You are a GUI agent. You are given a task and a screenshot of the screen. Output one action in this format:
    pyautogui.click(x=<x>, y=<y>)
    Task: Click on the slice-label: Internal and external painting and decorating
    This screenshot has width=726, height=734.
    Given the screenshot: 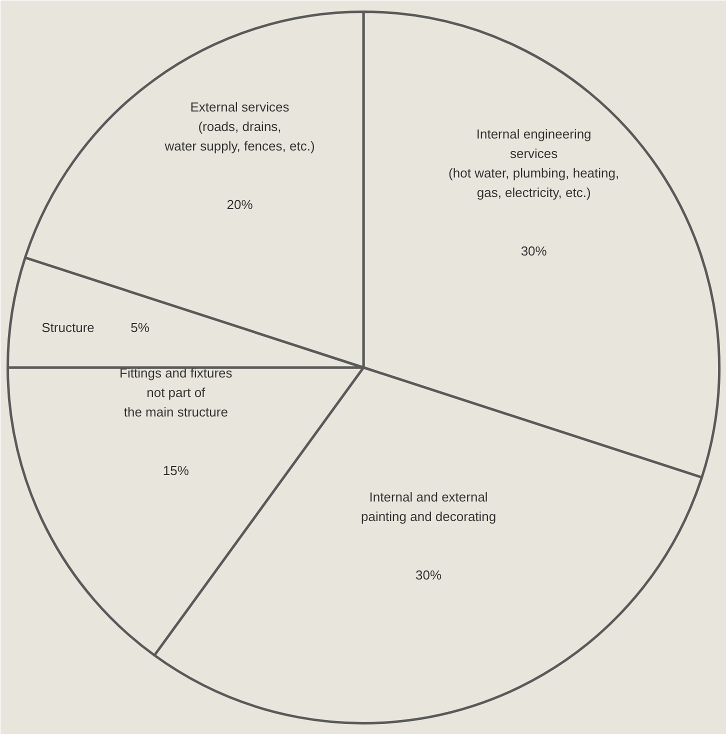 What is the action you would take?
    pyautogui.click(x=428, y=507)
    